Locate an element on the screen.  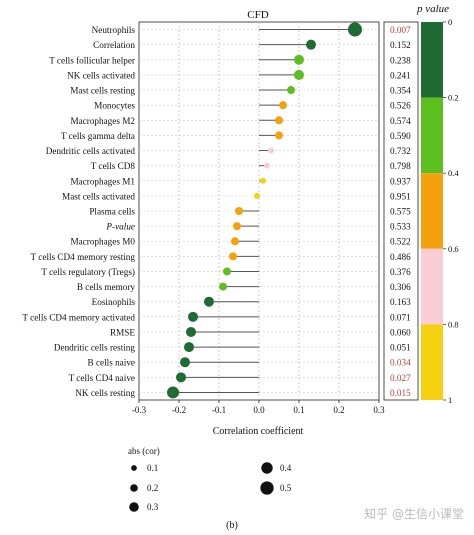
pvalue-label: 0.533 is located at coordinates (400, 227).